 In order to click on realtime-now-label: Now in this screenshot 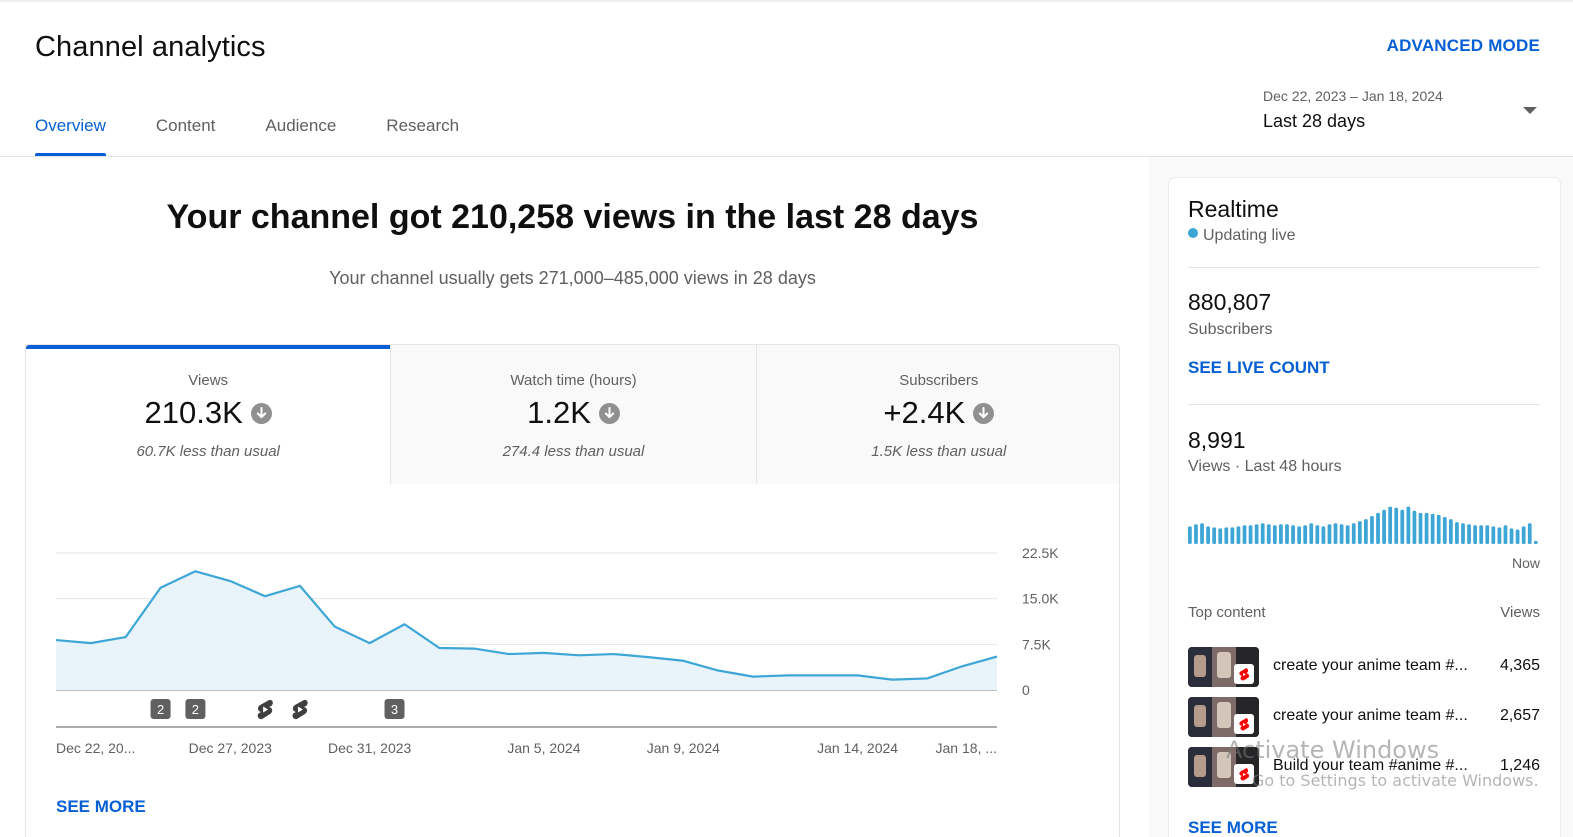, I will do `click(1525, 563)`.